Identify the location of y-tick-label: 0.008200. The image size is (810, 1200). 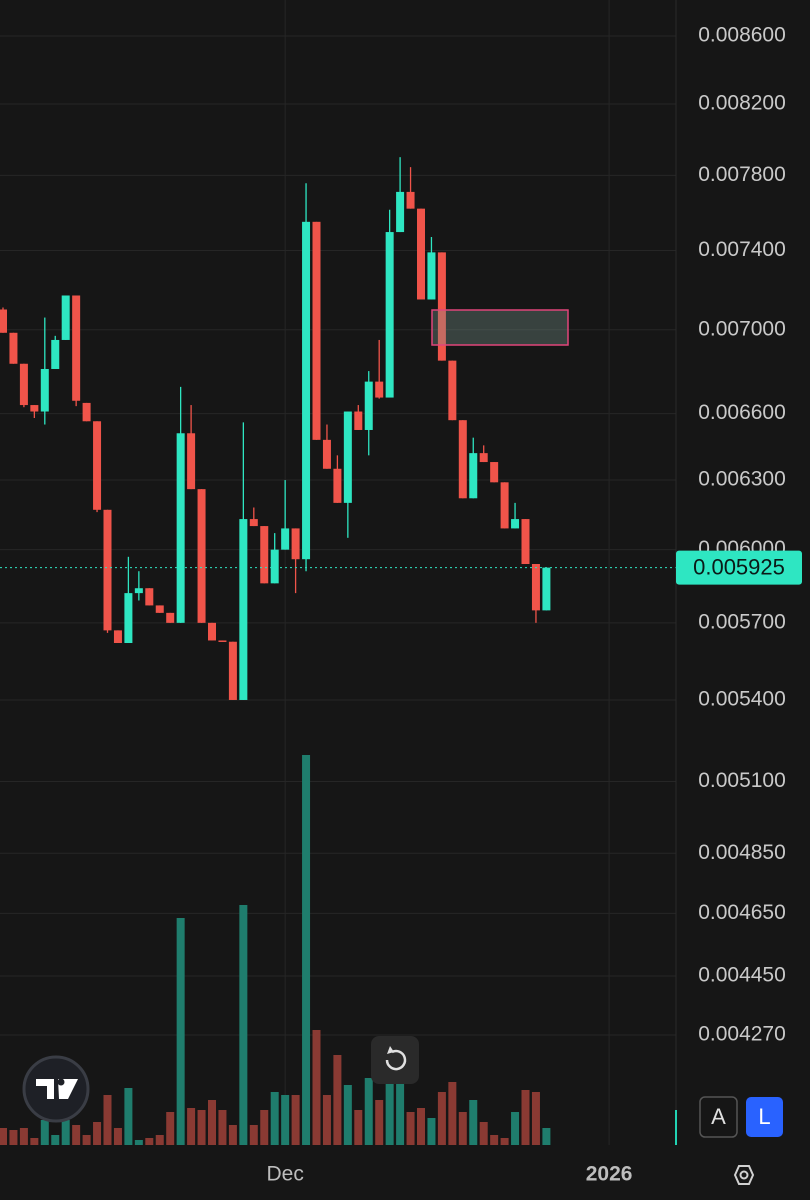
(742, 103).